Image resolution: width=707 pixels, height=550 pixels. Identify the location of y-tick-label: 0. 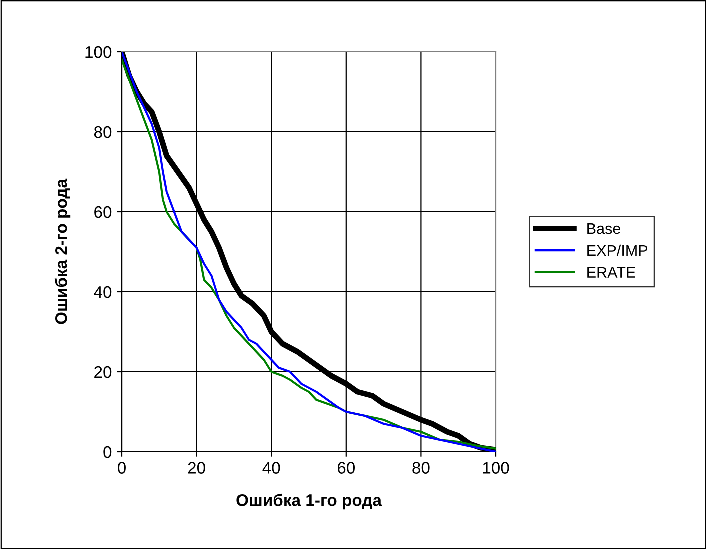
(108, 452).